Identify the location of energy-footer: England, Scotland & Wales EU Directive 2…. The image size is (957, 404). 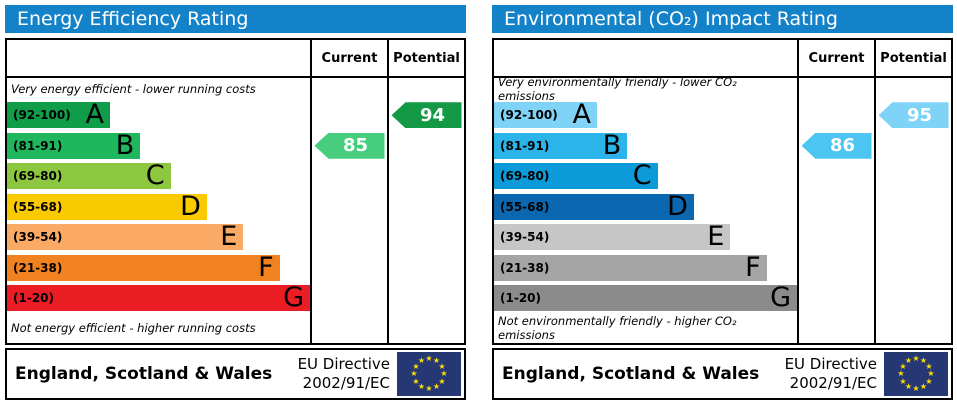
(235, 374).